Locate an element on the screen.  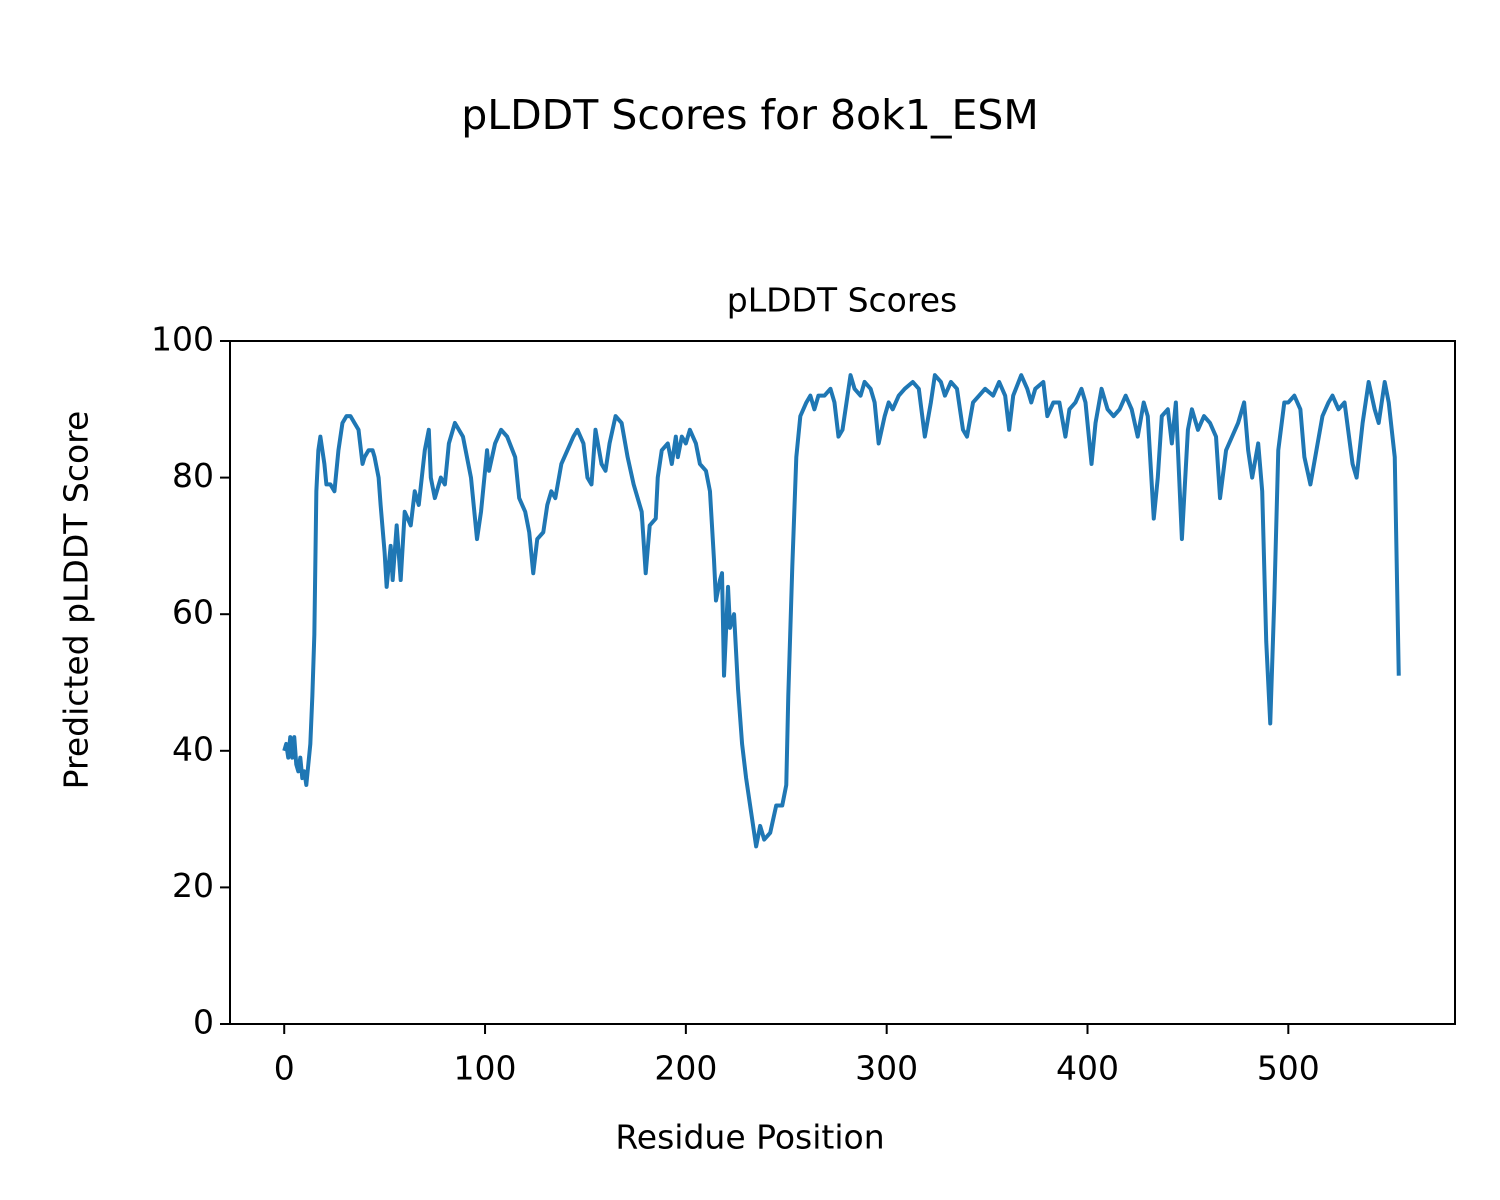
x-axis-label: Residue Position is located at coordinates (749, 1137).